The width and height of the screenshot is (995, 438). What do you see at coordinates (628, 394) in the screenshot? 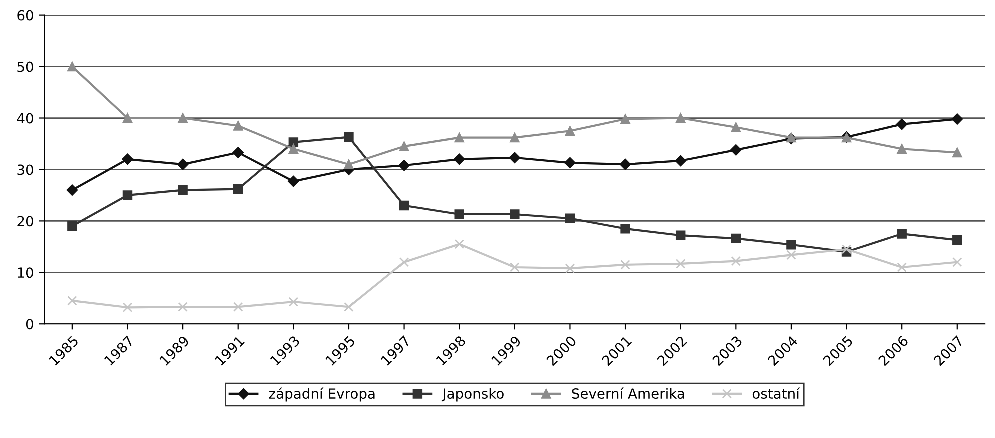
I see `legend-label: Severní Amerika` at bounding box center [628, 394].